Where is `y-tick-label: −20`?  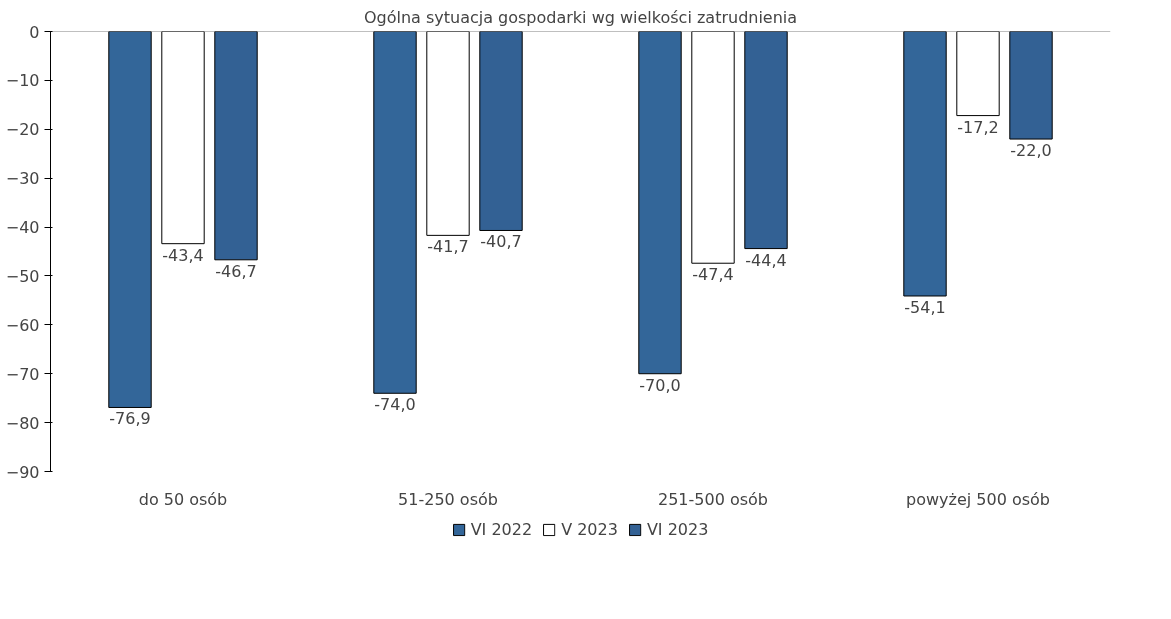 y-tick-label: −20 is located at coordinates (22, 130).